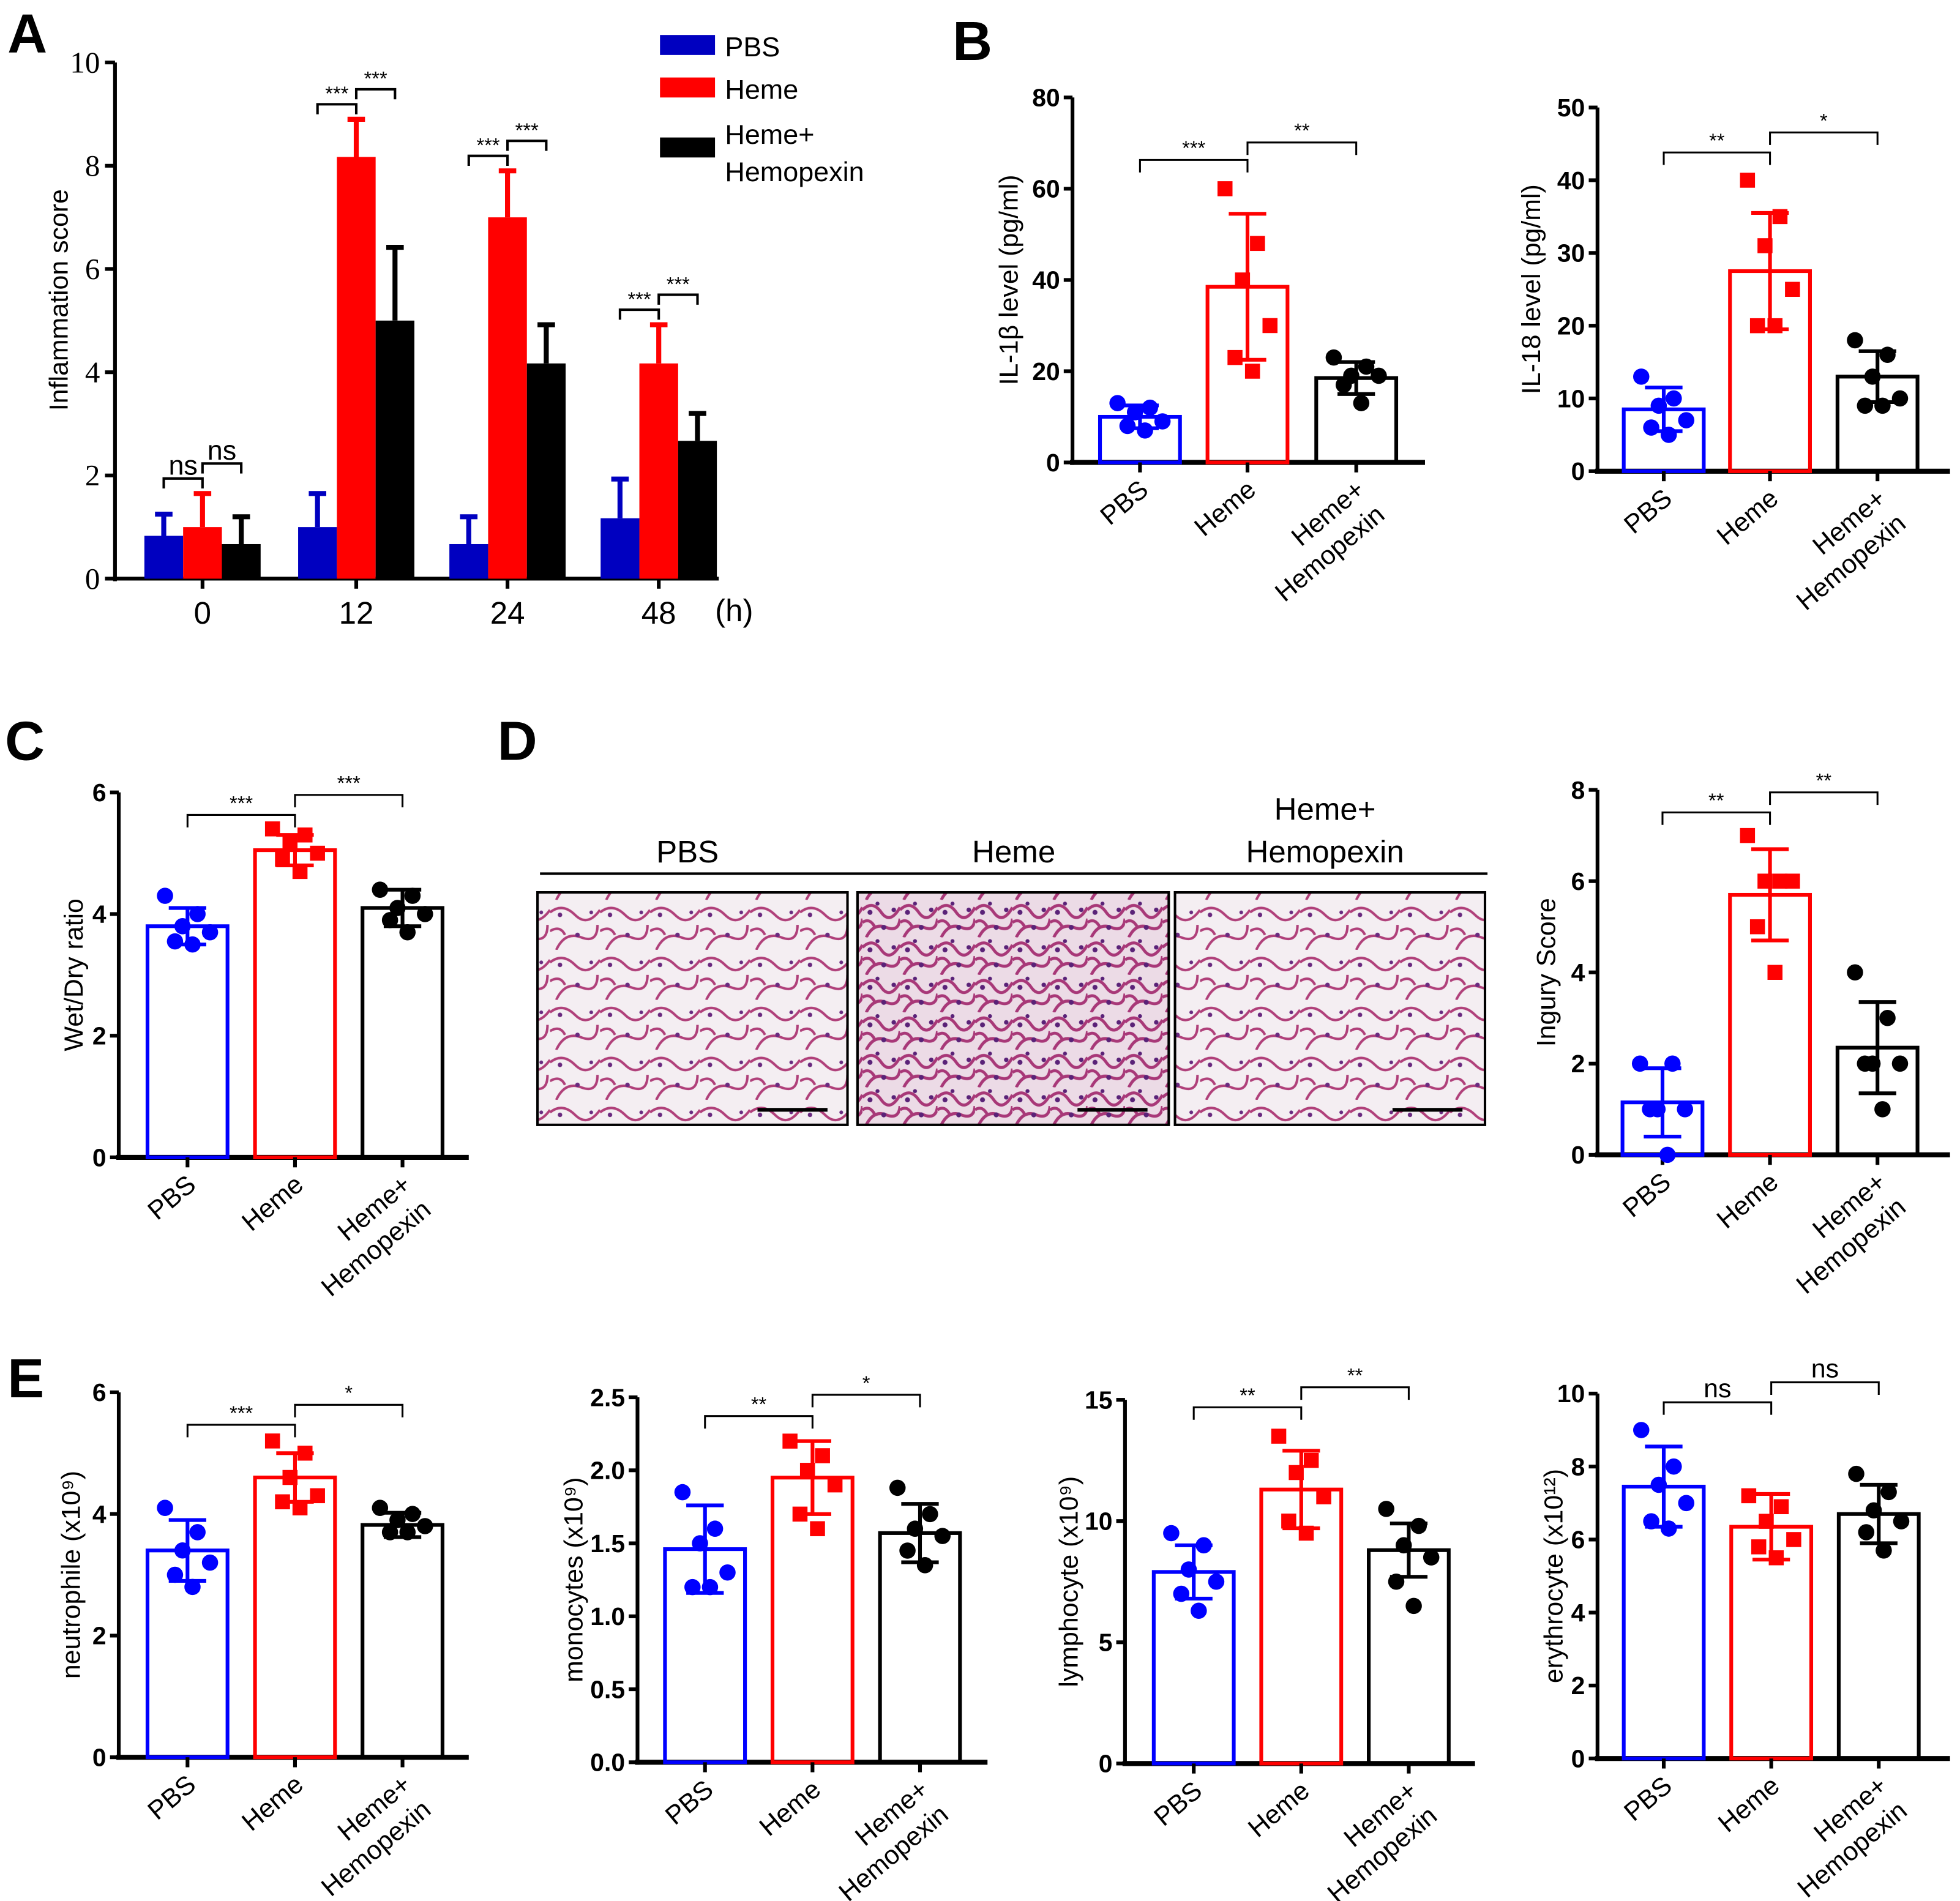 The image size is (1960, 1901). What do you see at coordinates (607, 1689) in the screenshot?
I see `y-tick-label: 0.5` at bounding box center [607, 1689].